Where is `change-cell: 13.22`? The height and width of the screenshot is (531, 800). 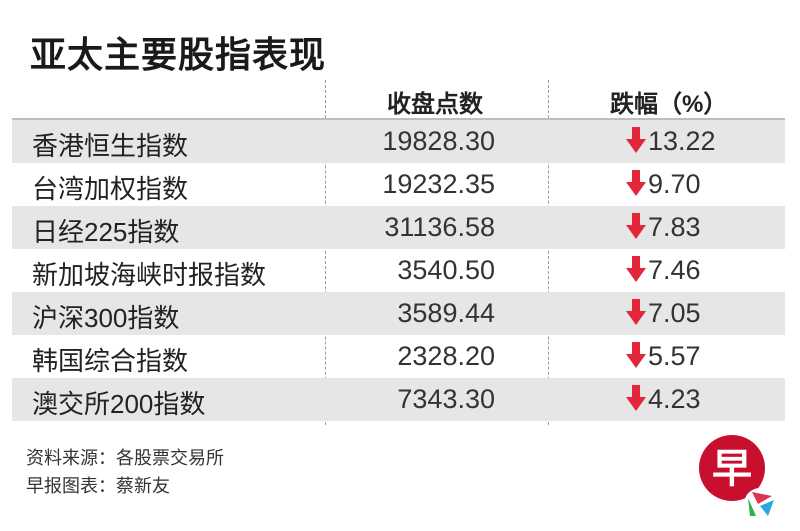
change-cell: 13.22 is located at coordinates (671, 141).